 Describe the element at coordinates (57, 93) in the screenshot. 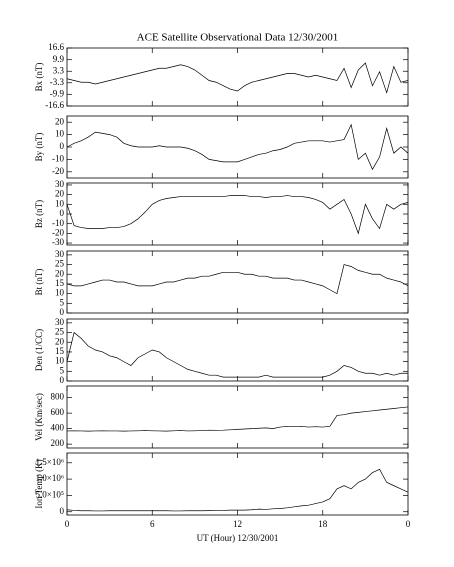

I see `y-tick-label: -9.9` at that location.